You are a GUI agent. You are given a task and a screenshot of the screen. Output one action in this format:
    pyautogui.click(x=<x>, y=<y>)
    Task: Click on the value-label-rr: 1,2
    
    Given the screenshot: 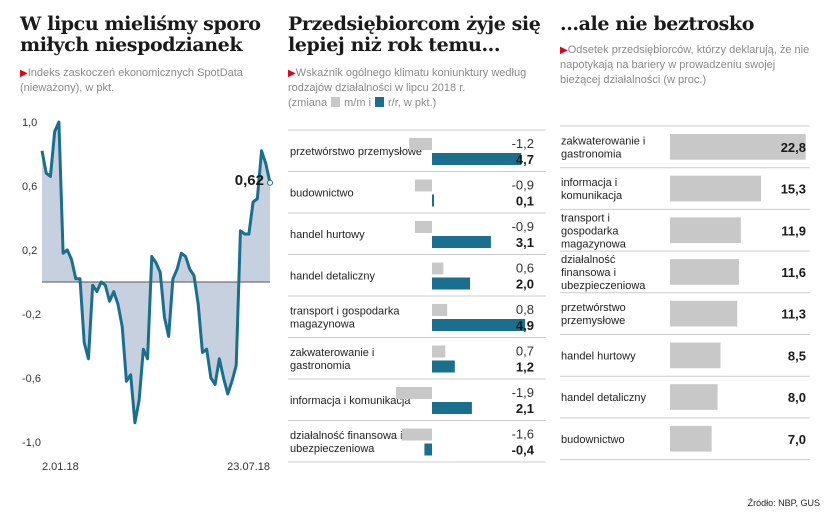 What is the action you would take?
    pyautogui.click(x=525, y=367)
    